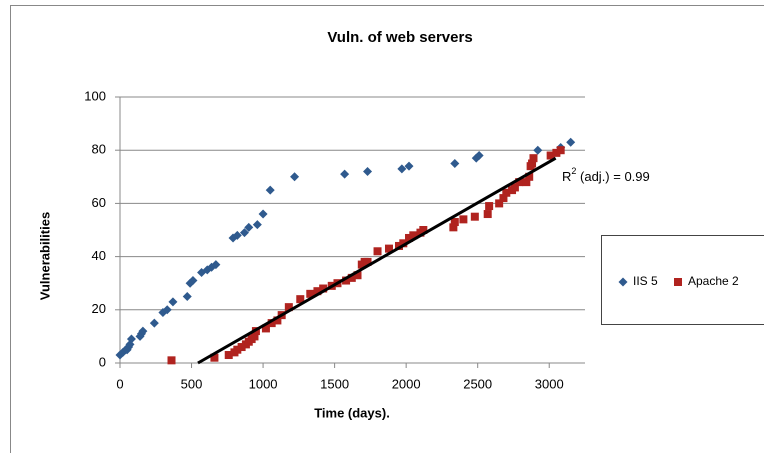 The image size is (764, 453). Describe the element at coordinates (192, 383) in the screenshot. I see `x-tick-label: 500` at that location.